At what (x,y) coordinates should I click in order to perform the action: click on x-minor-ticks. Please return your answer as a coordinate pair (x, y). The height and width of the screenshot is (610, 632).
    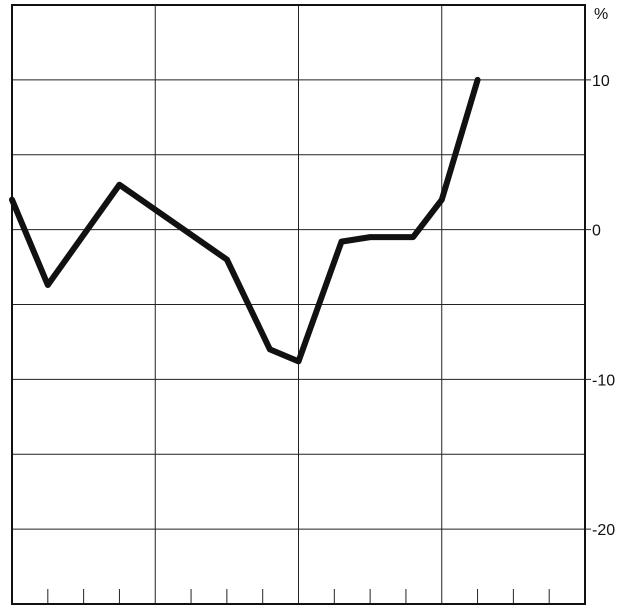
    Looking at the image, I should click on (298, 596).